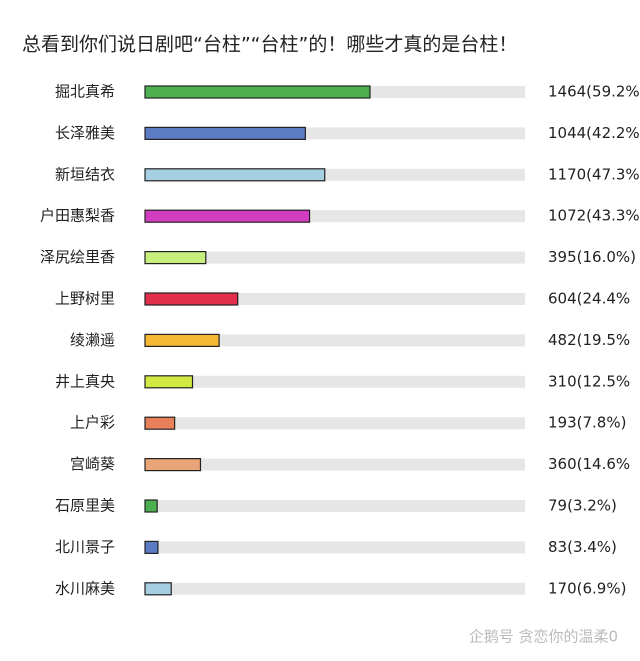 Image resolution: width=640 pixels, height=661 pixels. I want to click on value-label: 193(7.8%), so click(587, 423).